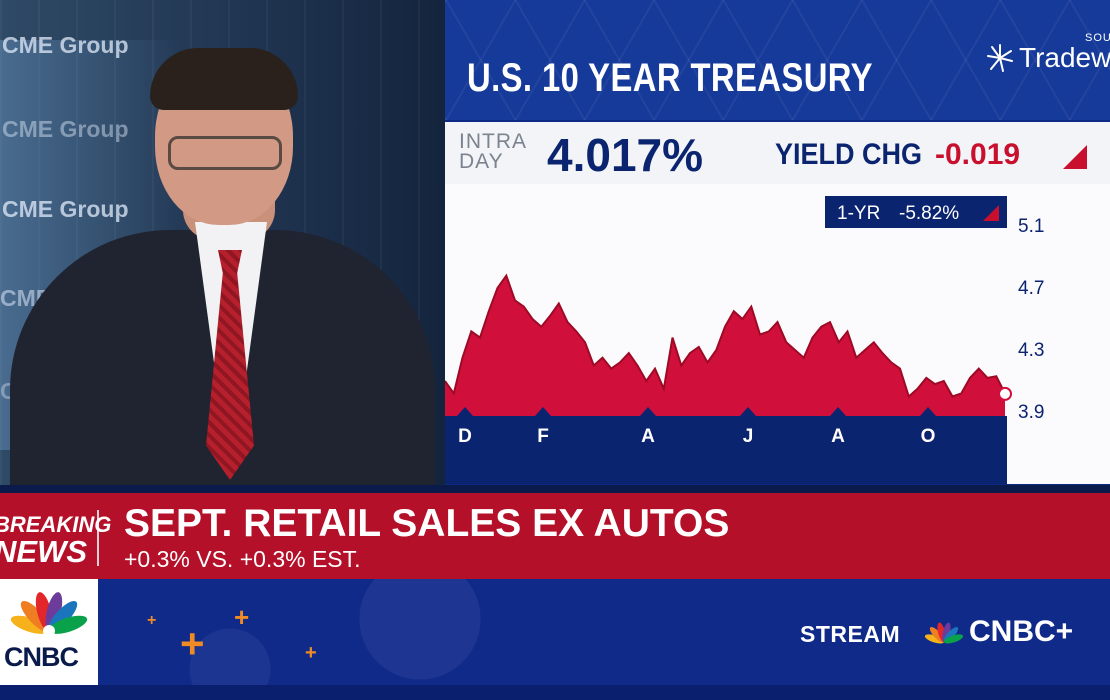  I want to click on info-bar, so click(777, 153).